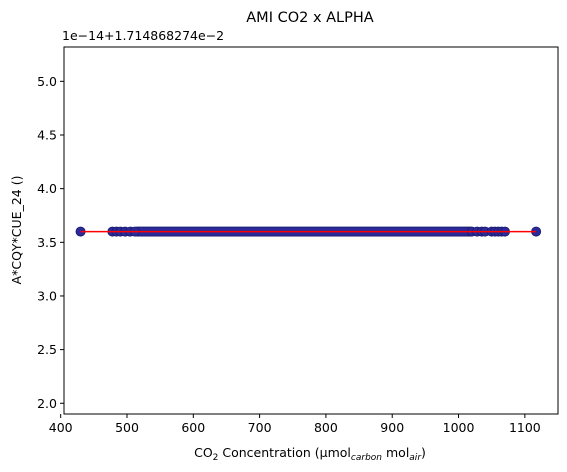 This screenshot has height=472, width=567. What do you see at coordinates (260, 427) in the screenshot?
I see `x-tick-label: 700` at bounding box center [260, 427].